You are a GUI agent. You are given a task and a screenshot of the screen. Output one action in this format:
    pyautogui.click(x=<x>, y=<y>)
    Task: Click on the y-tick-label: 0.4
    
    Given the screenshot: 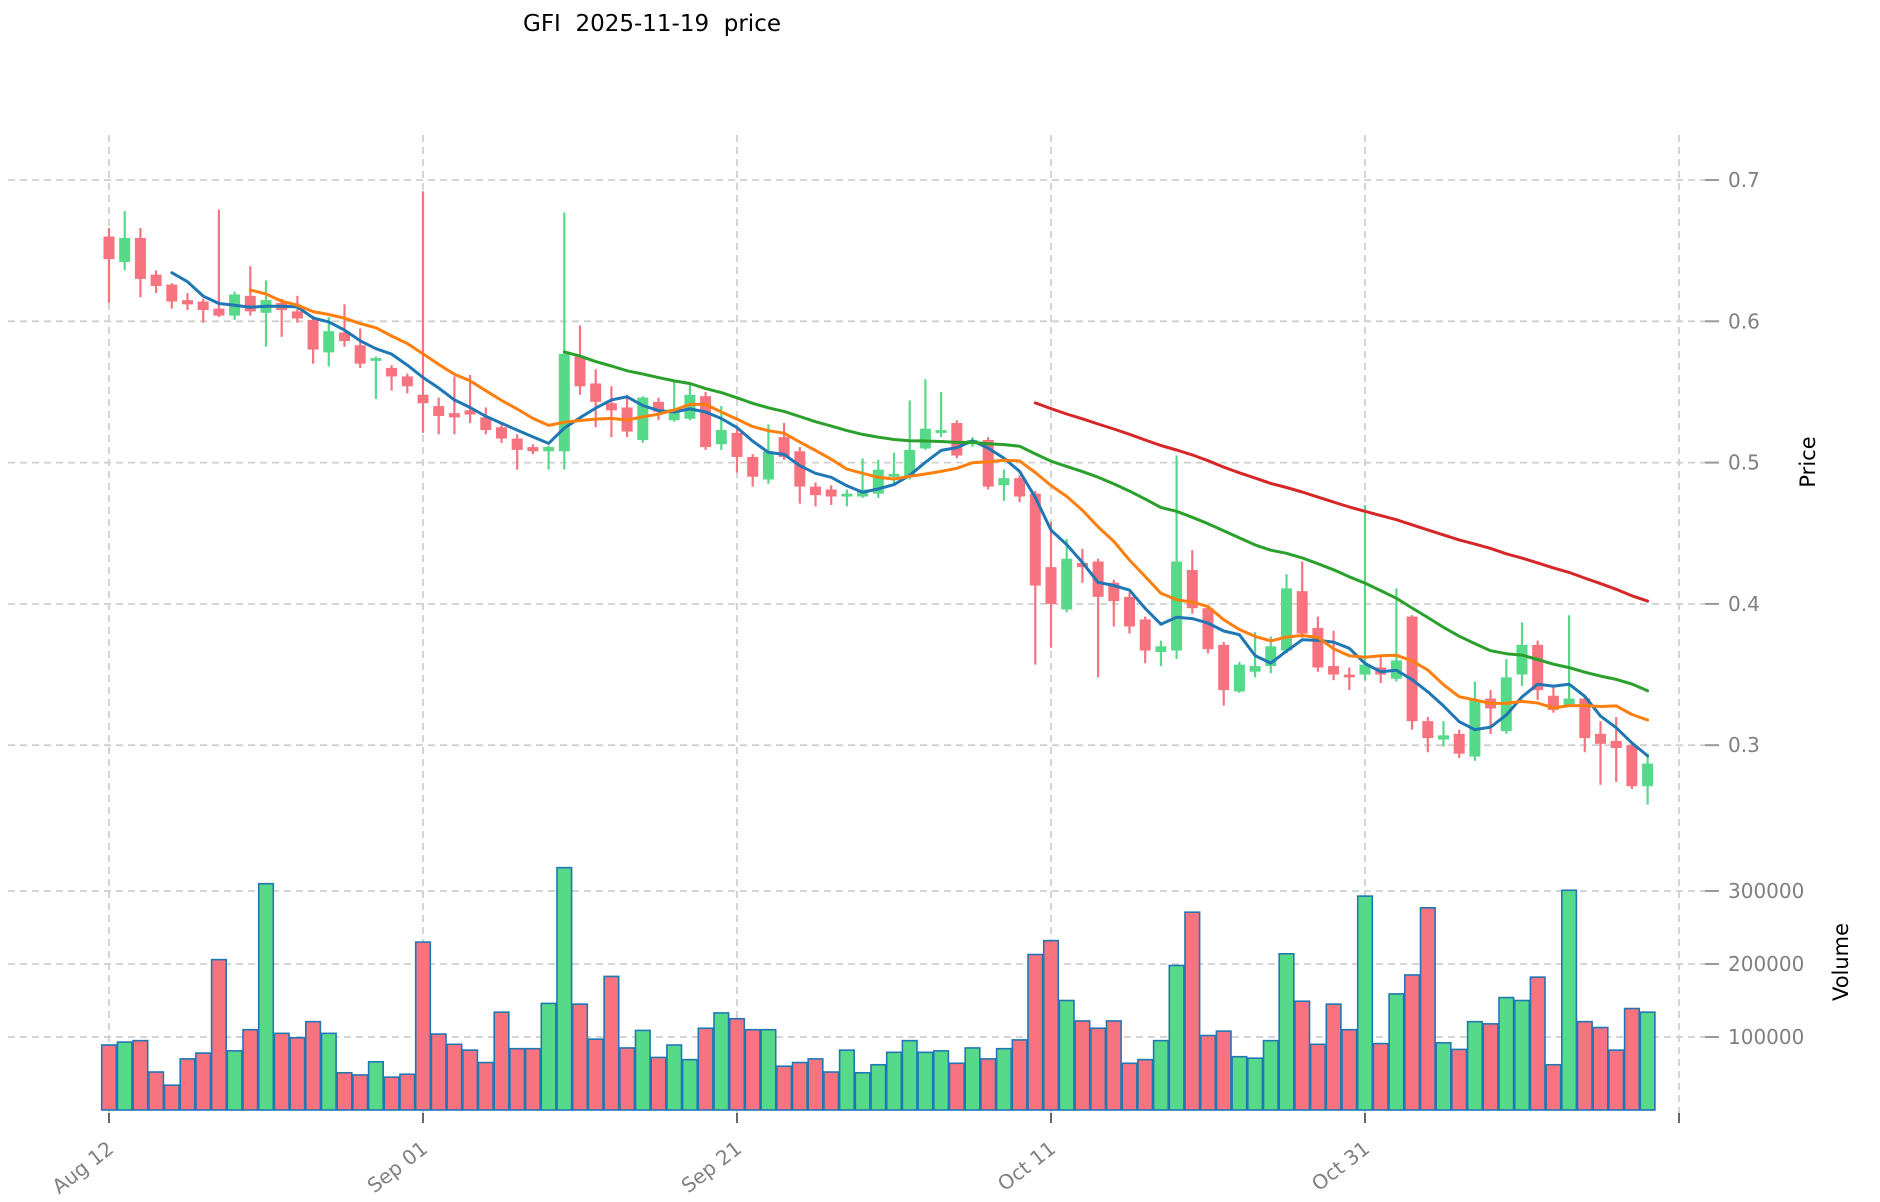 What is the action you would take?
    pyautogui.click(x=1744, y=604)
    